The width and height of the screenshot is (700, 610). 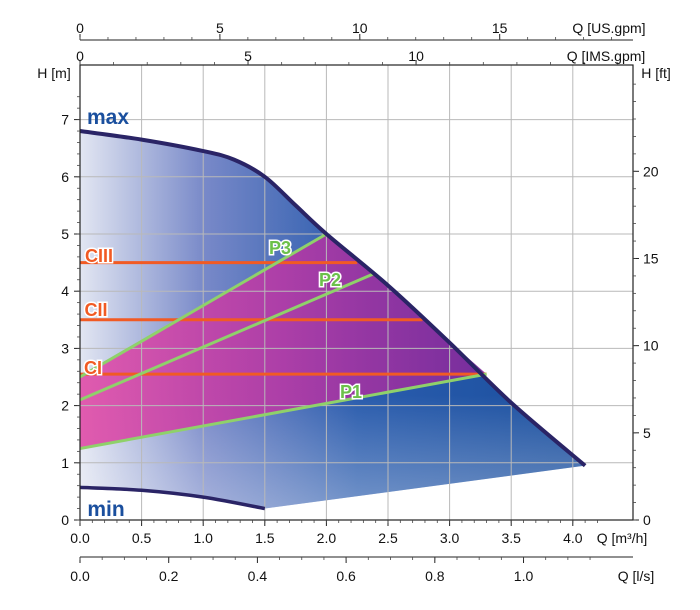 What do you see at coordinates (65, 120) in the screenshot?
I see `y-left-tick-label: 7` at bounding box center [65, 120].